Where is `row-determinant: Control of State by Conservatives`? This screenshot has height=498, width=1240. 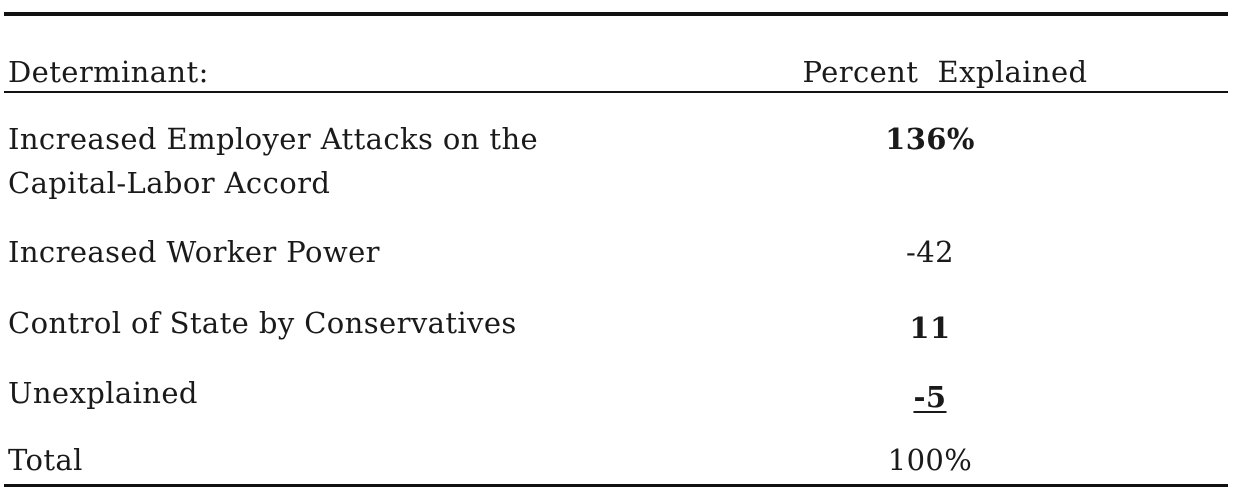 row-determinant: Control of State by Conservatives is located at coordinates (262, 323).